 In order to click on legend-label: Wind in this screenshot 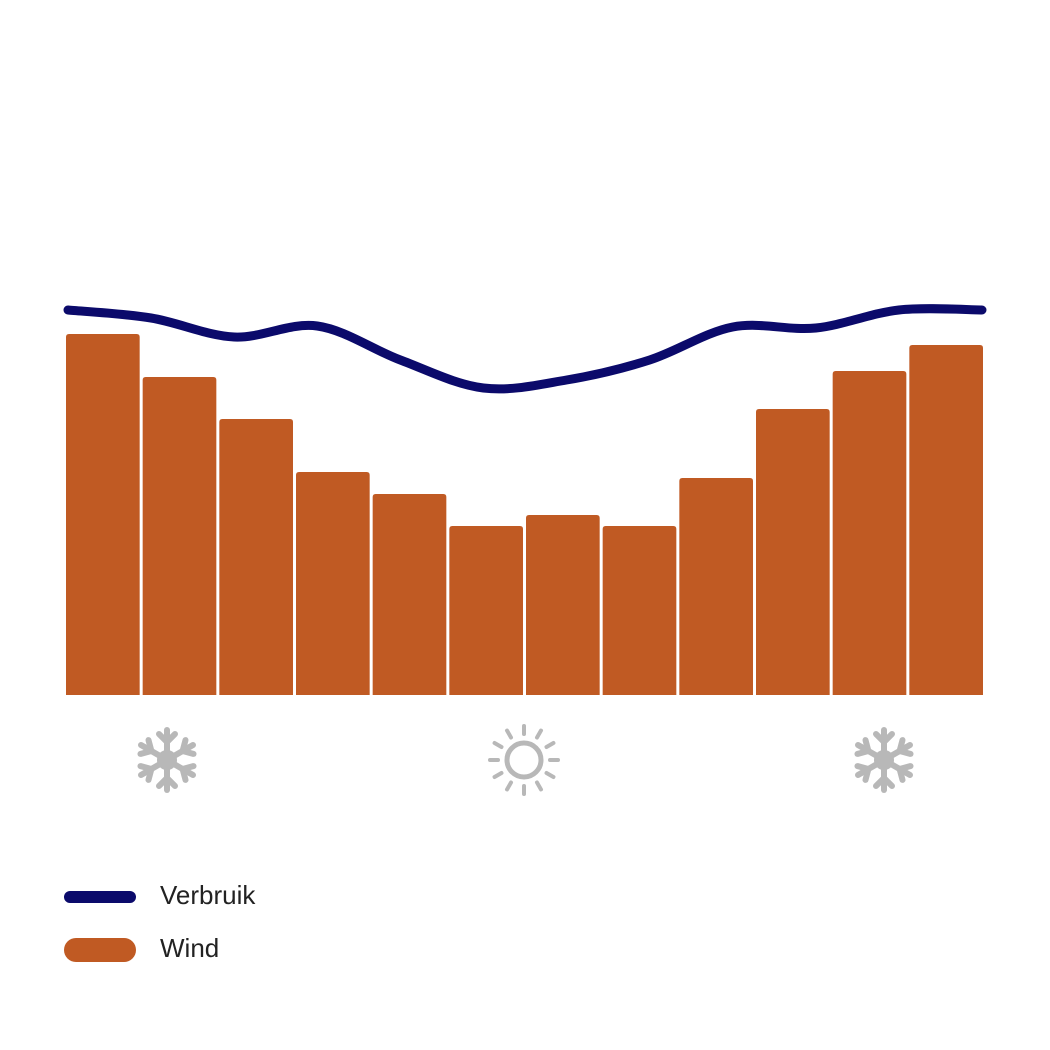, I will do `click(189, 948)`.